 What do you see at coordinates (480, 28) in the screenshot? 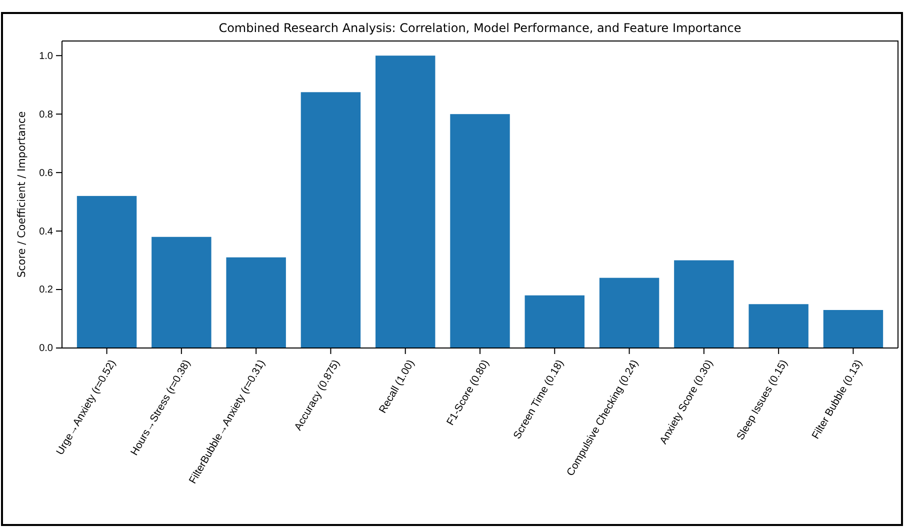
I see `chart-title: Combined Research Analysis: Correlation, Model Performance, and Feature Importance` at bounding box center [480, 28].